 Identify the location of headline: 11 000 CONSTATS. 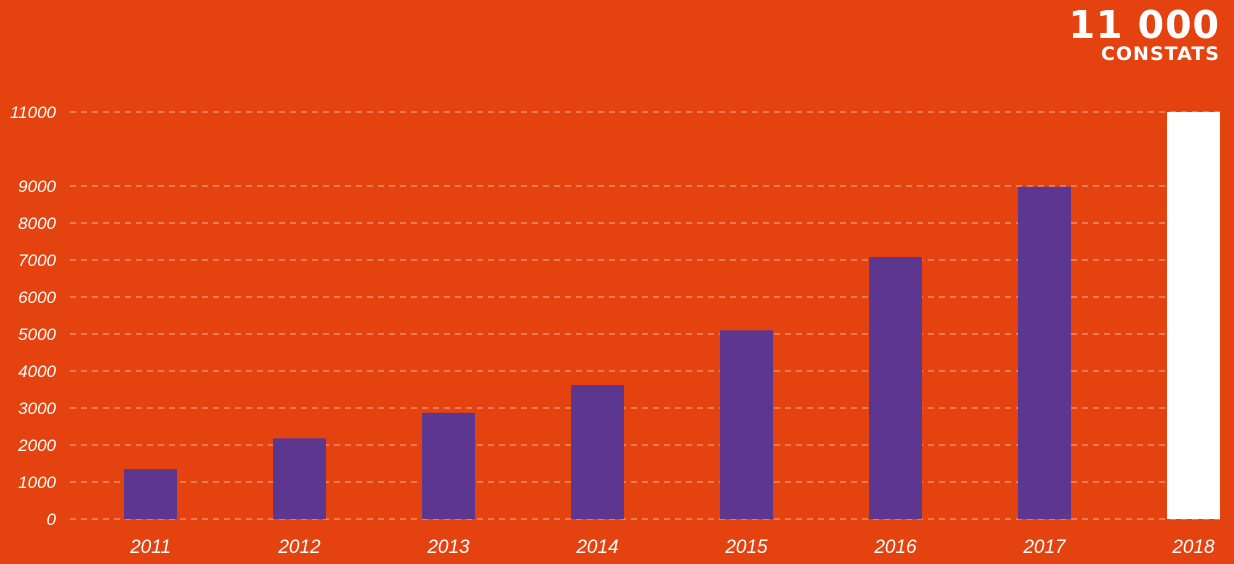
(1144, 35).